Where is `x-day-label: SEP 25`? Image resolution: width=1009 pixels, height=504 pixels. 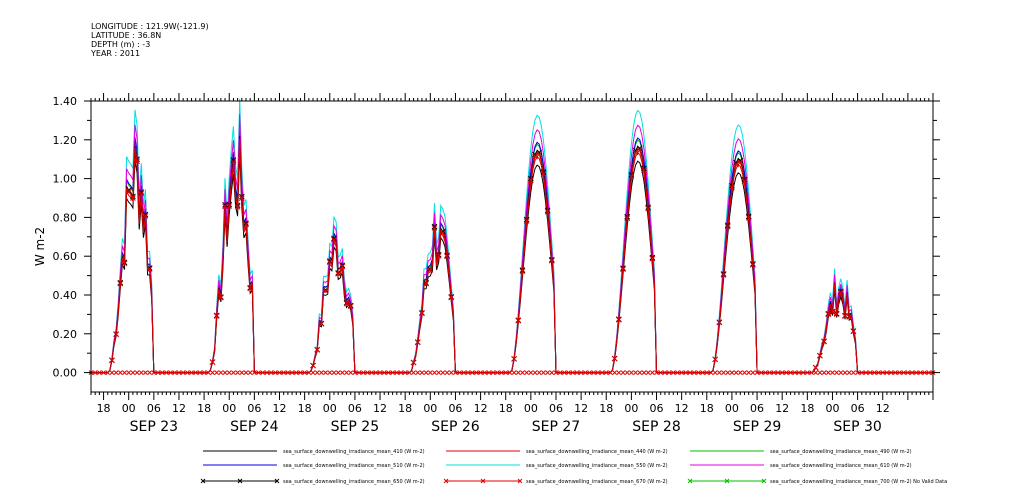
x-day-label: SEP 25 is located at coordinates (355, 427).